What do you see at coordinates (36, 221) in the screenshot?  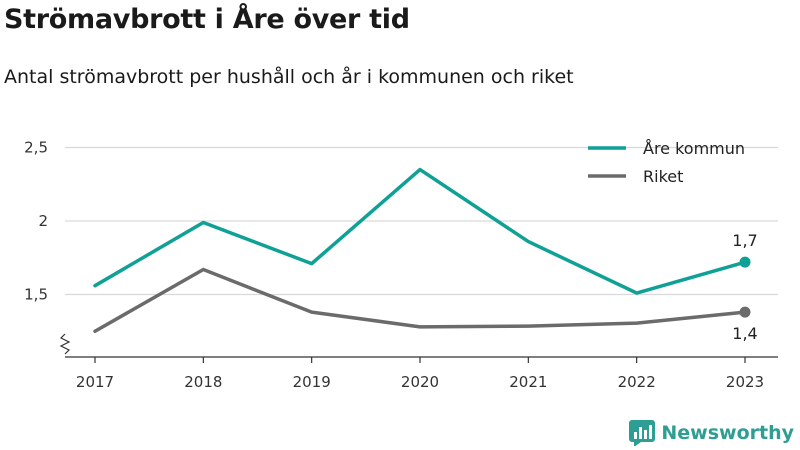 I see `y-axis-ticks: 1,5 2 2,5` at bounding box center [36, 221].